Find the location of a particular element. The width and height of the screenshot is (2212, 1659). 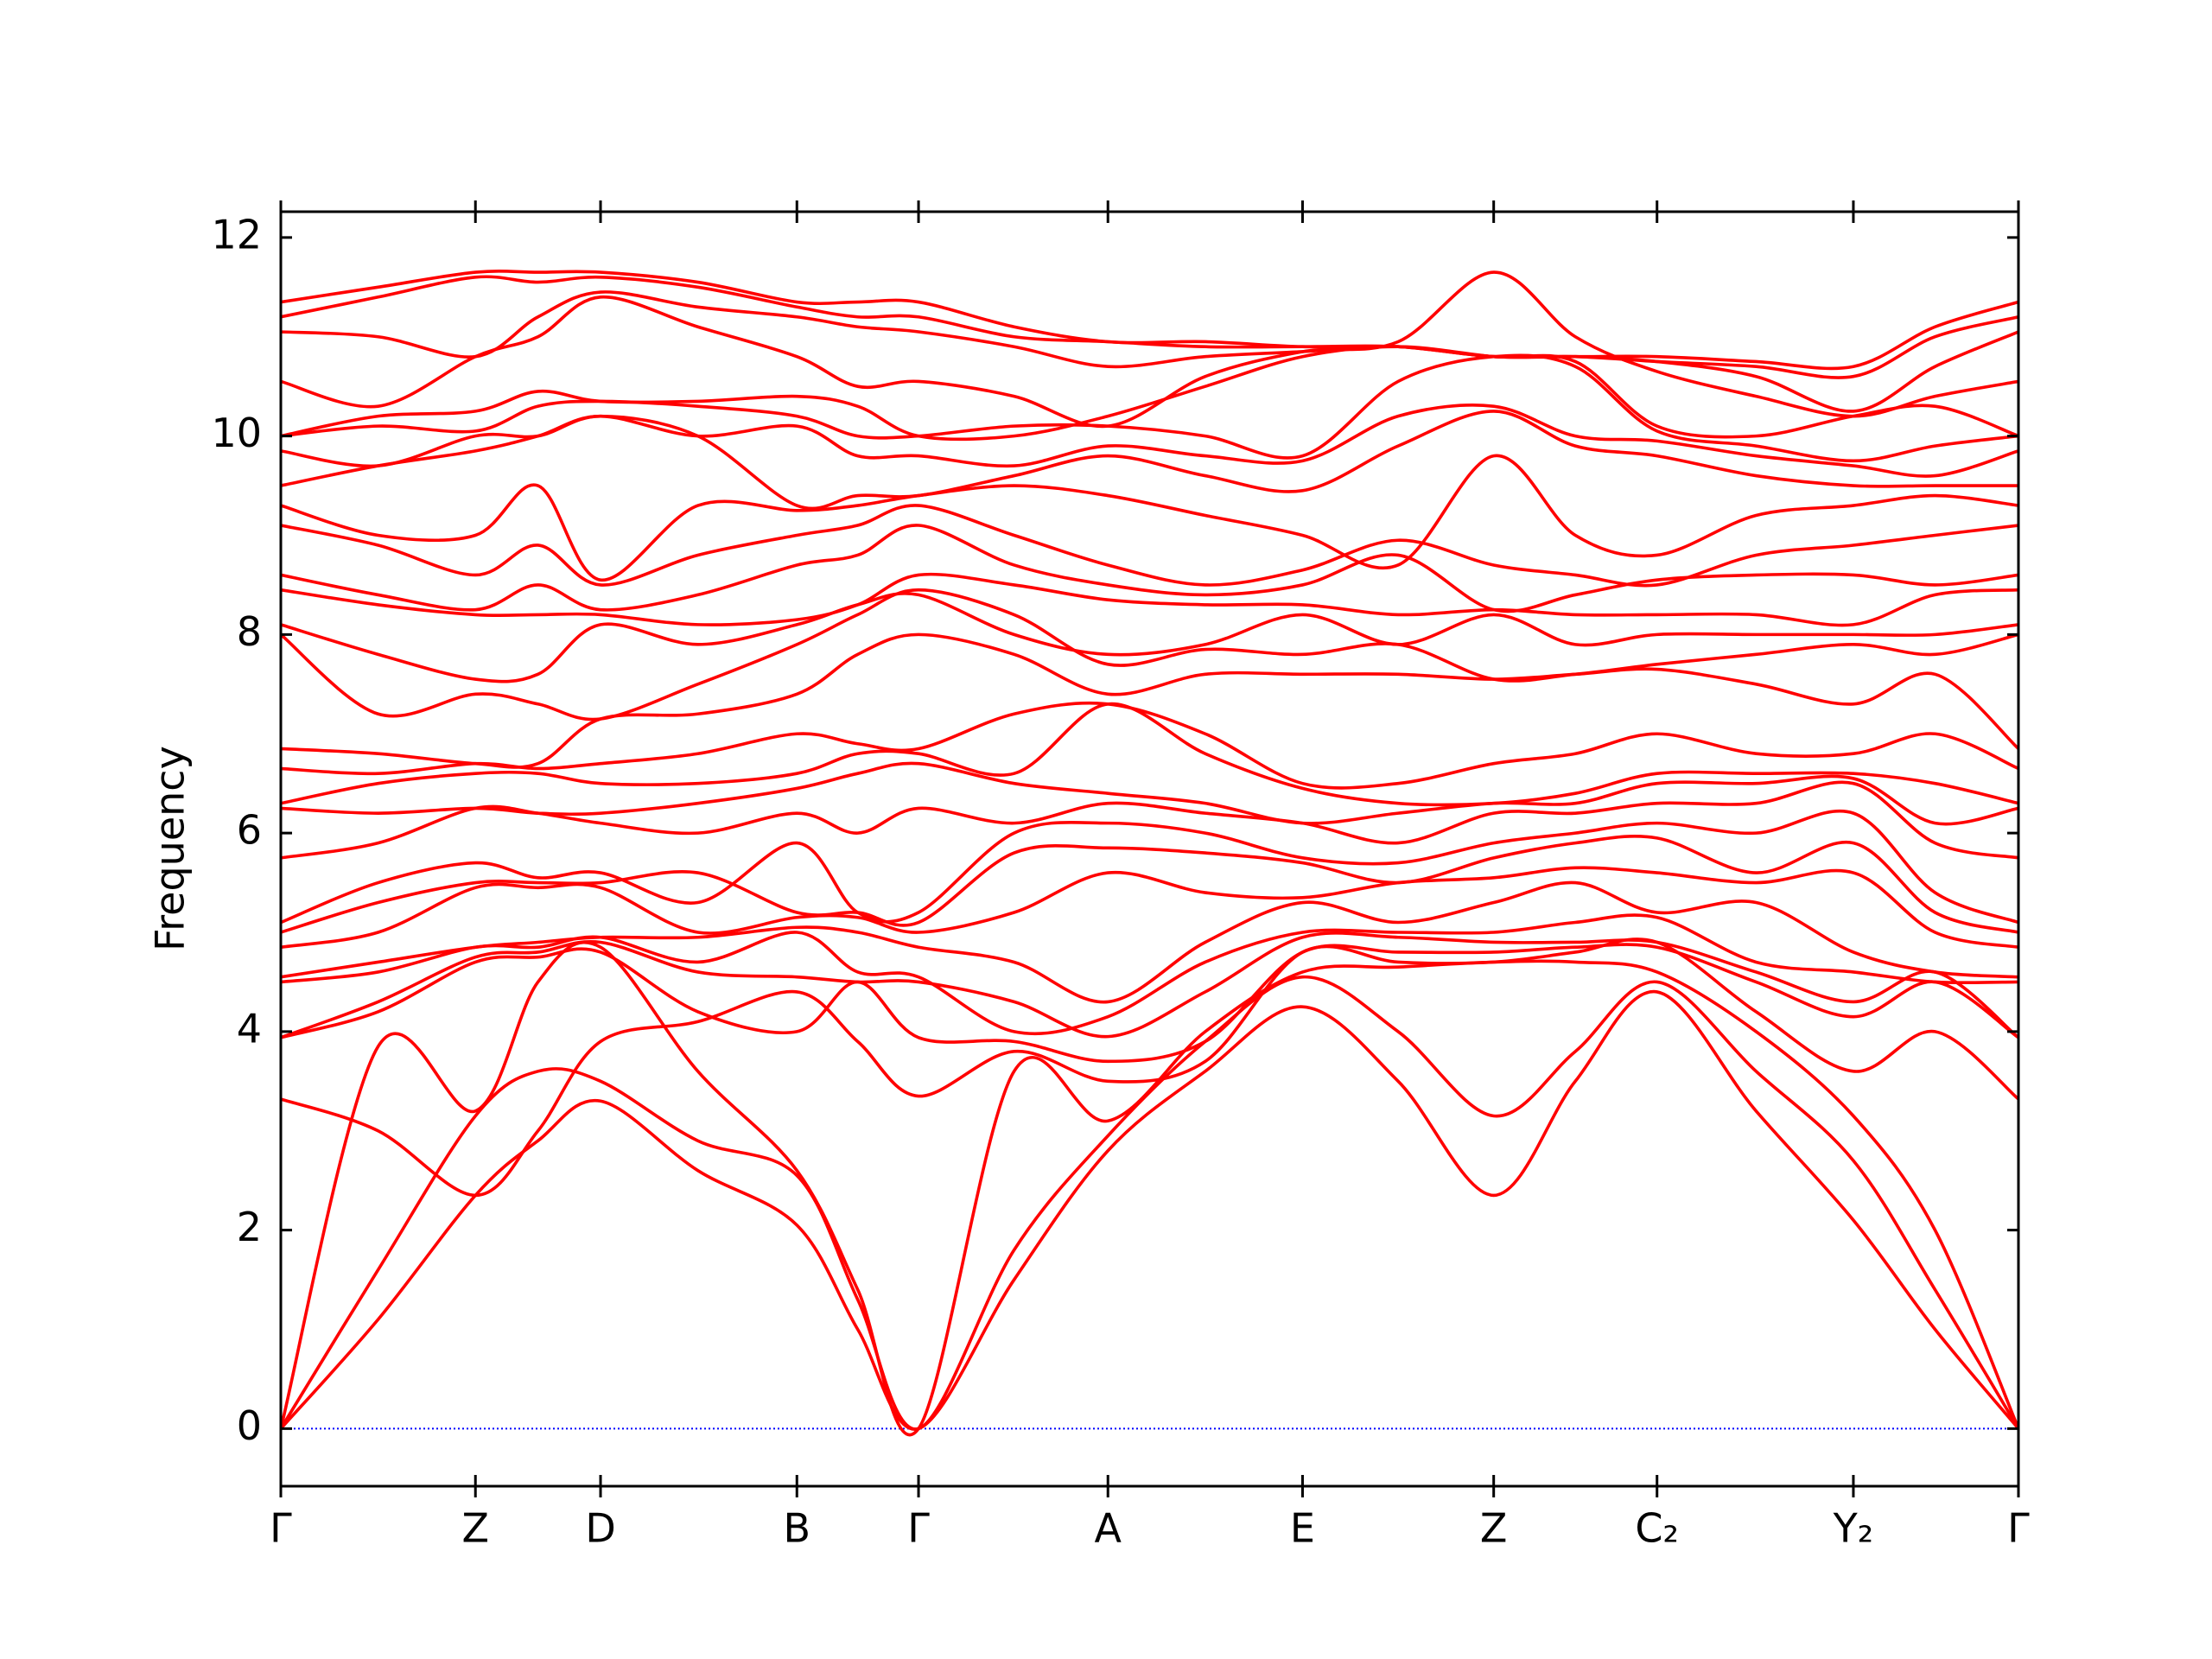

y-axis-label: Frequency is located at coordinates (170, 848).